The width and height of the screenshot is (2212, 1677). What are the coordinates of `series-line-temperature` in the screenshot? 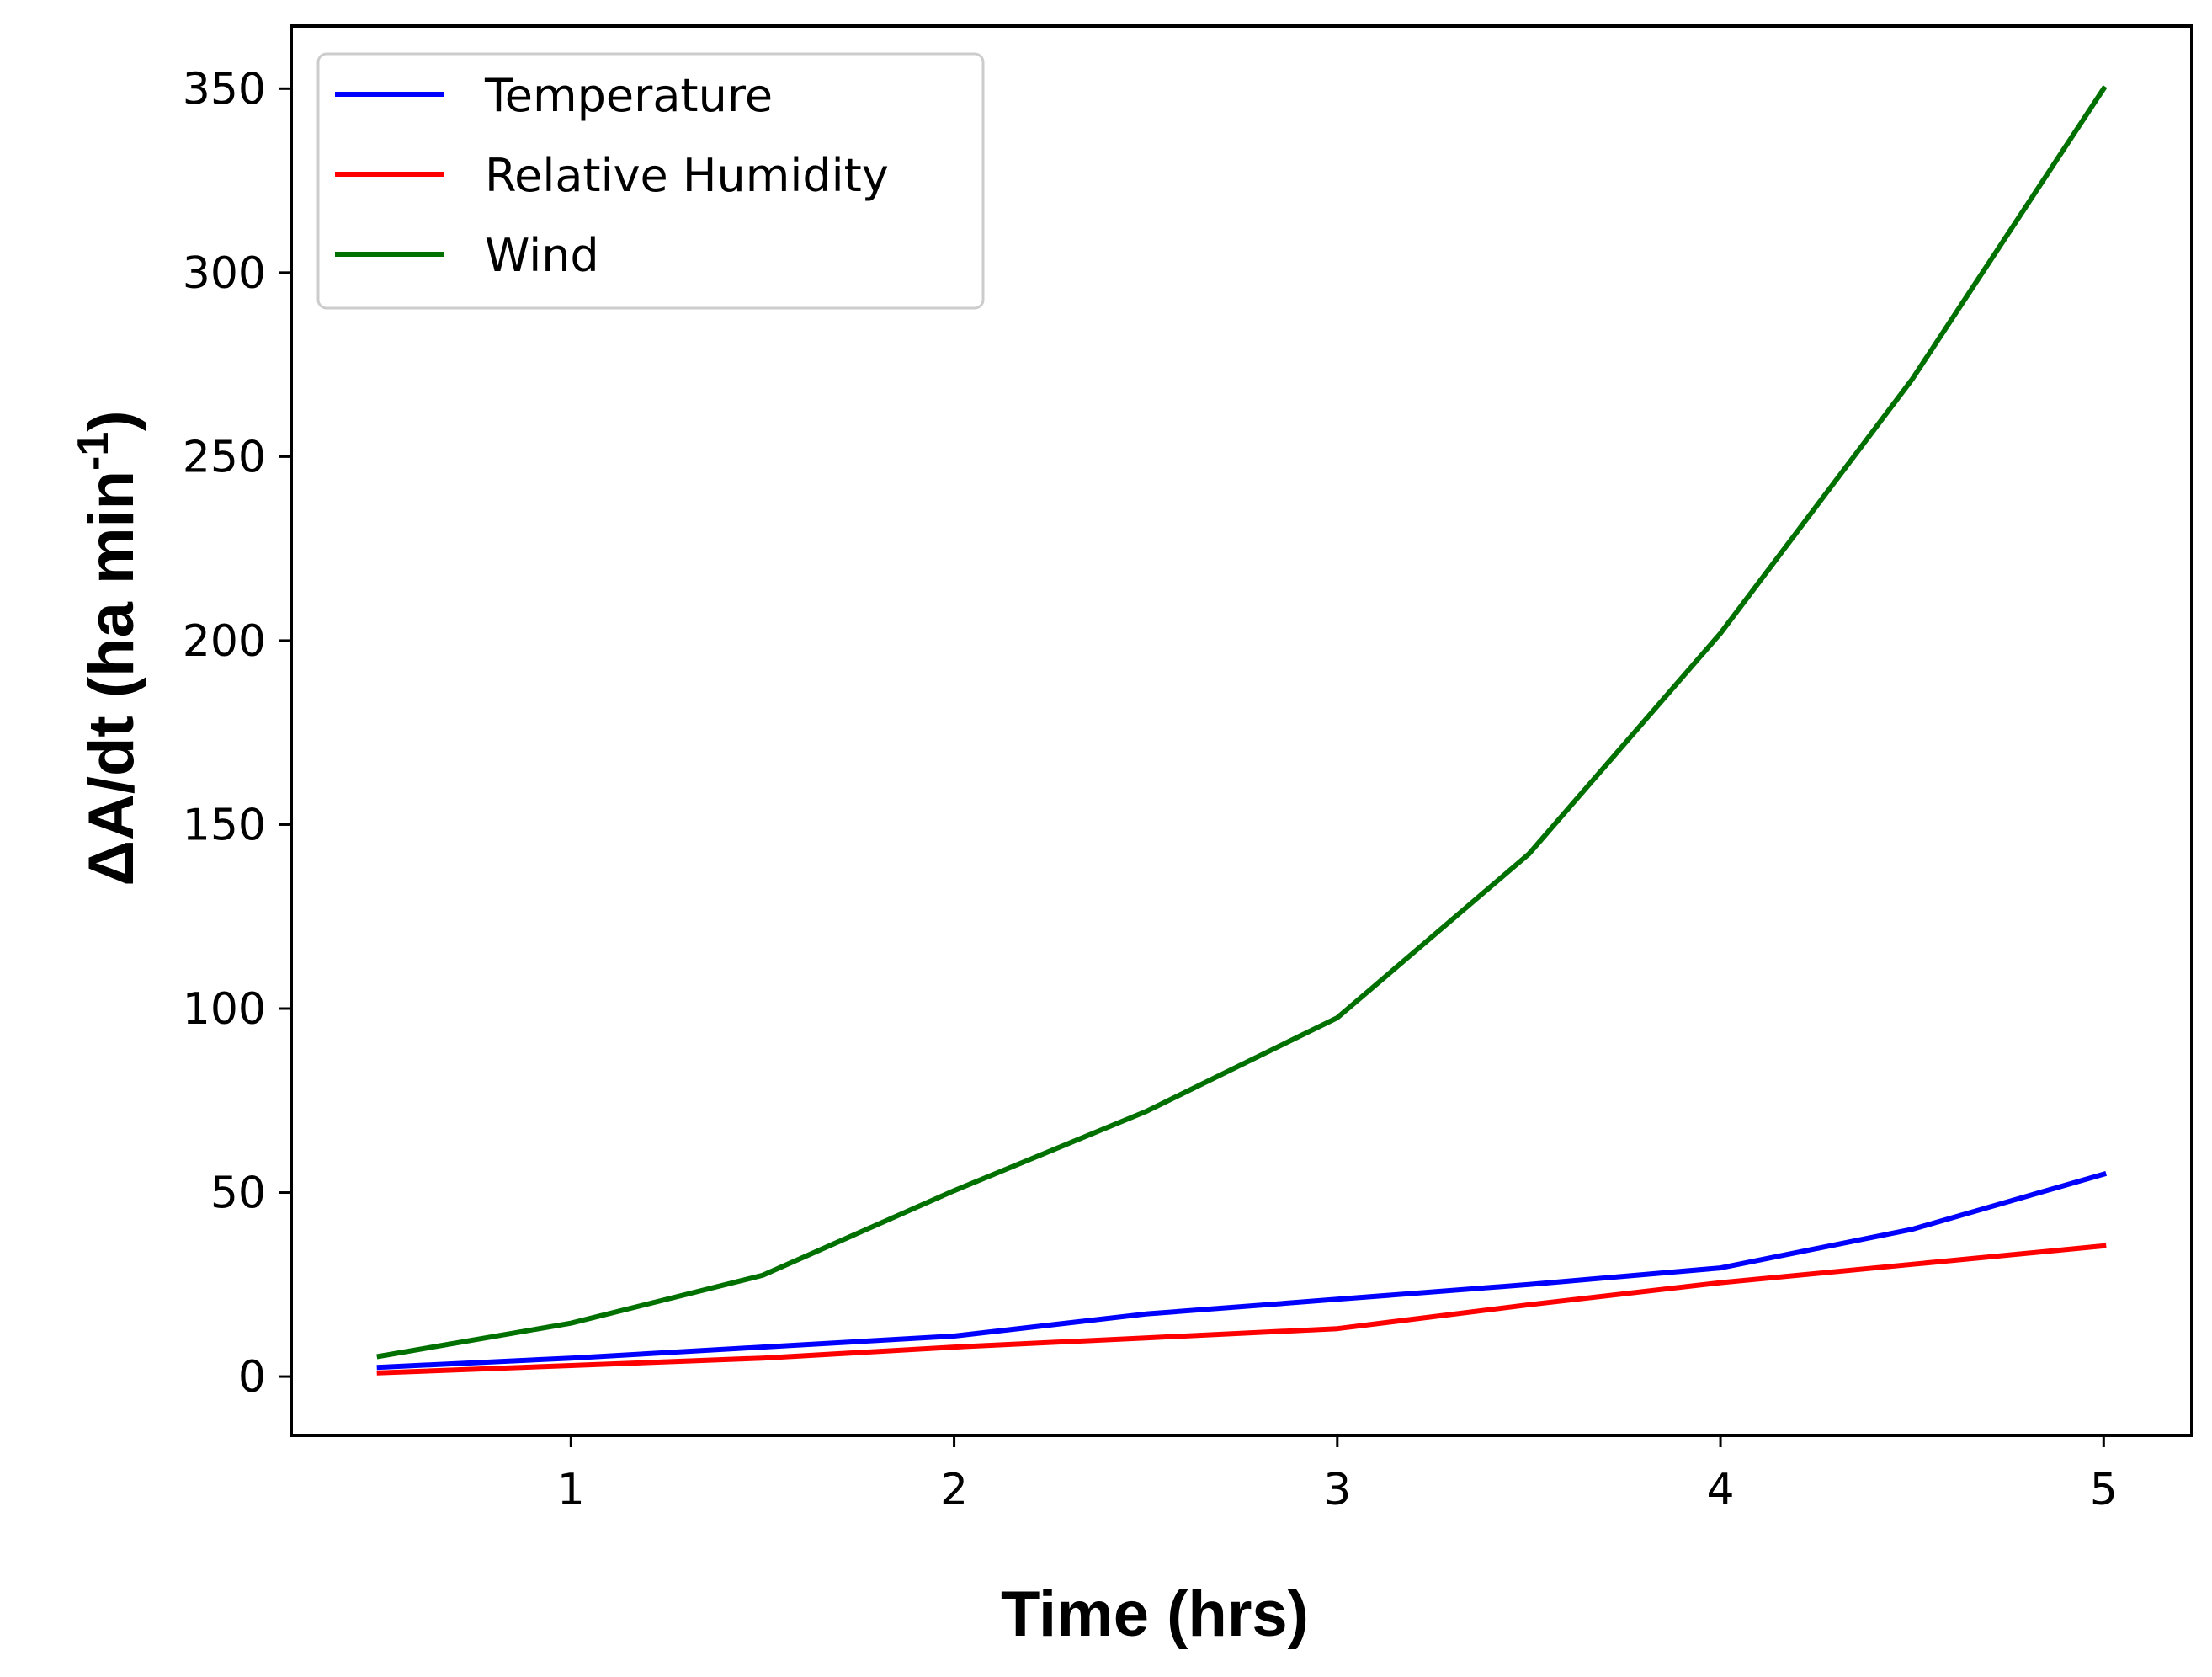 It's located at (1242, 1271).